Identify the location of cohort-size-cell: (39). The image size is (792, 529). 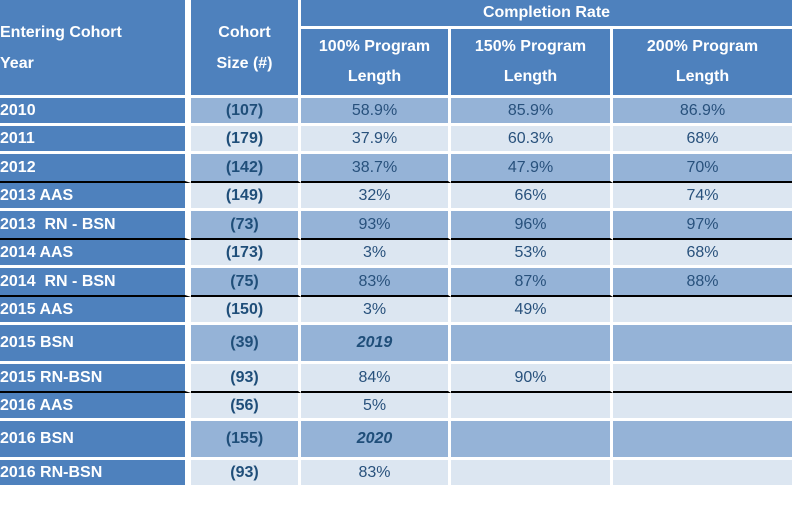
(246, 344).